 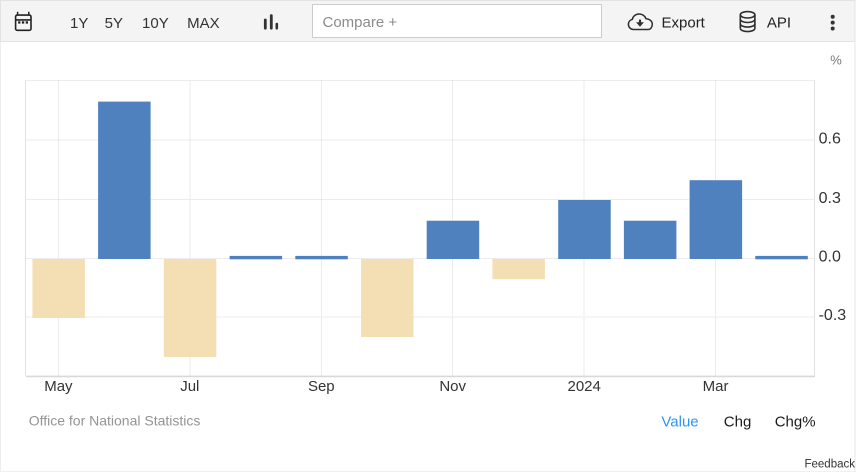 What do you see at coordinates (79, 23) in the screenshot?
I see `svg-text: 1Y` at bounding box center [79, 23].